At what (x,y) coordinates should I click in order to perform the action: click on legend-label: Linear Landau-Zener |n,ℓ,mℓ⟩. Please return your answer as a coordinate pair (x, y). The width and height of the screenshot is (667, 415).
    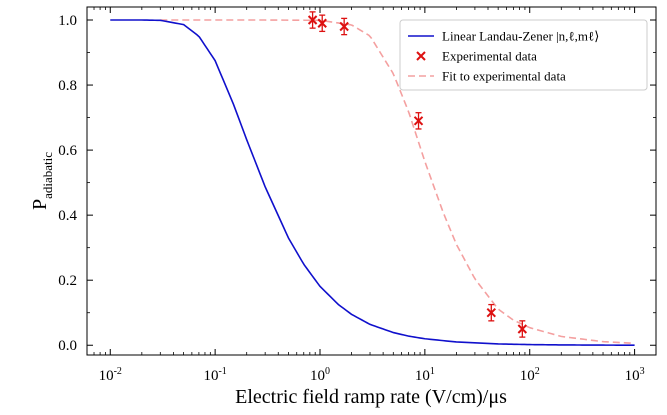
    Looking at the image, I should click on (520, 36).